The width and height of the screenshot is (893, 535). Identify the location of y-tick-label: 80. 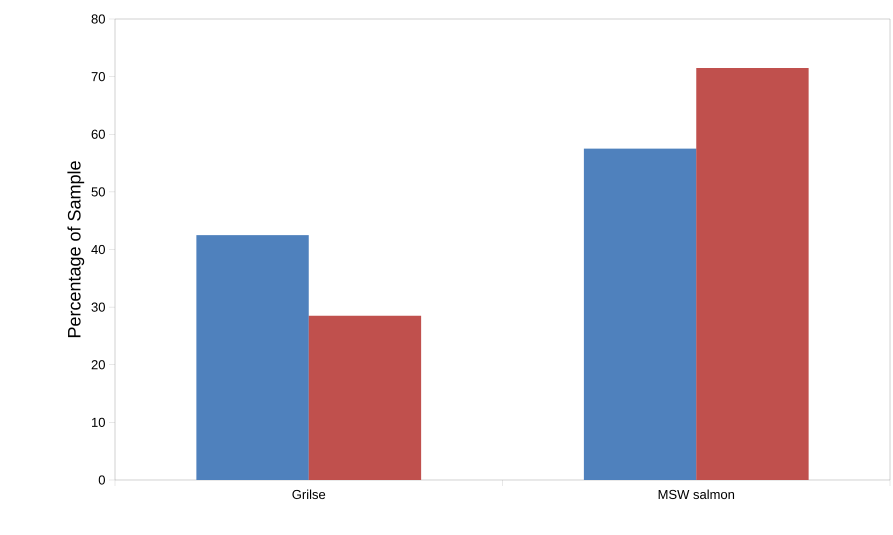
(98, 19).